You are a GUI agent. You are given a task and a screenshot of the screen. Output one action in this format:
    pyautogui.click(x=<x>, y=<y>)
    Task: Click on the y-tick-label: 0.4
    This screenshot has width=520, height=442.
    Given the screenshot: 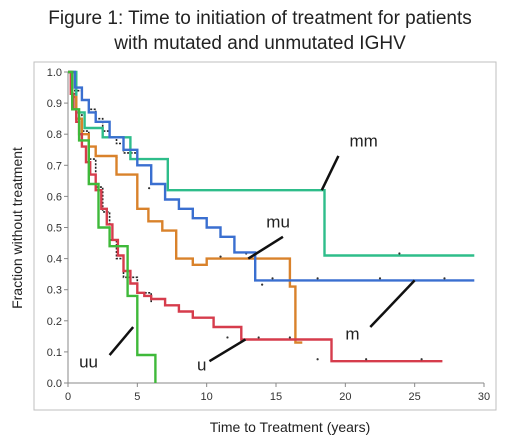 What is the action you would take?
    pyautogui.click(x=54, y=260)
    